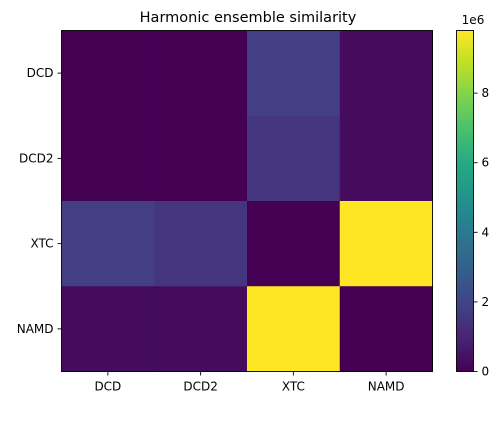 This screenshot has height=433, width=503. Describe the element at coordinates (248, 18) in the screenshot. I see `chart-title: Harmonic ensemble similarity` at that location.